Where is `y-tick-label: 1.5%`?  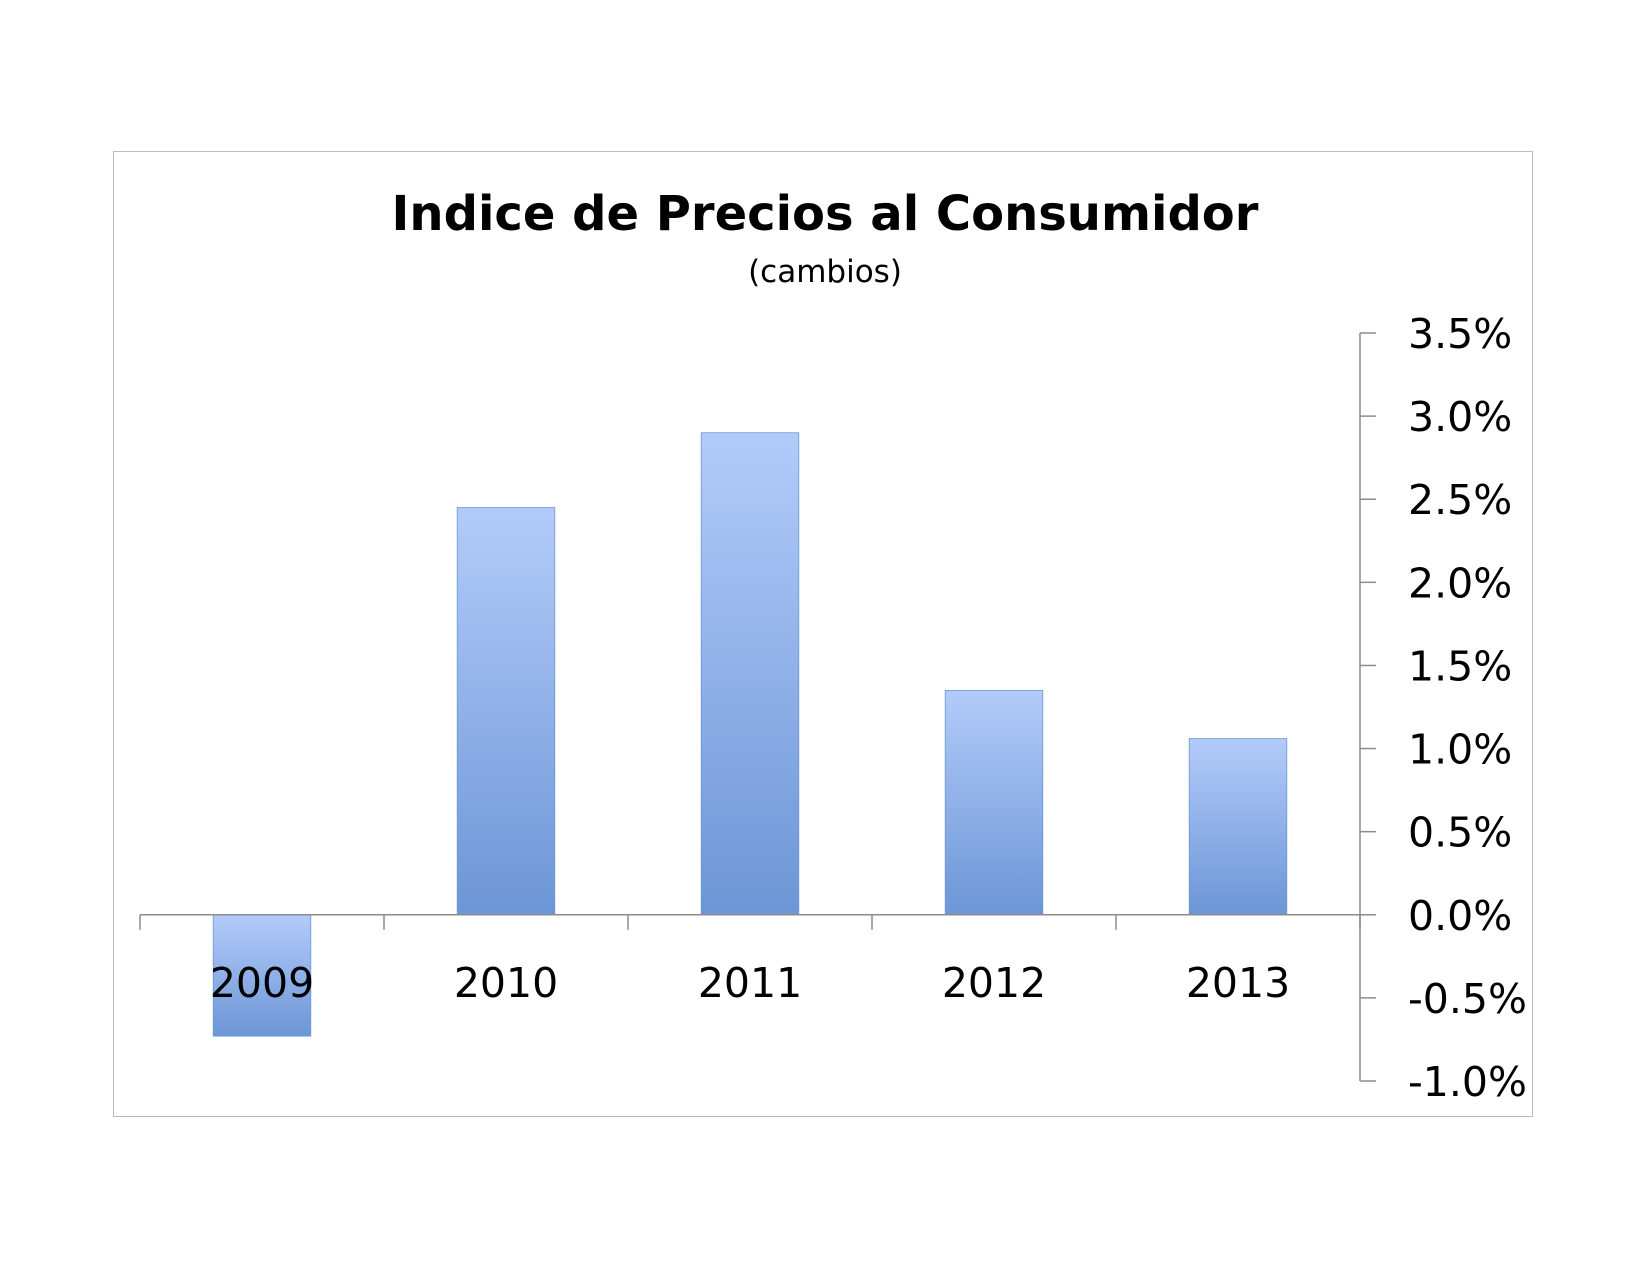 y-tick-label: 1.5% is located at coordinates (1460, 666).